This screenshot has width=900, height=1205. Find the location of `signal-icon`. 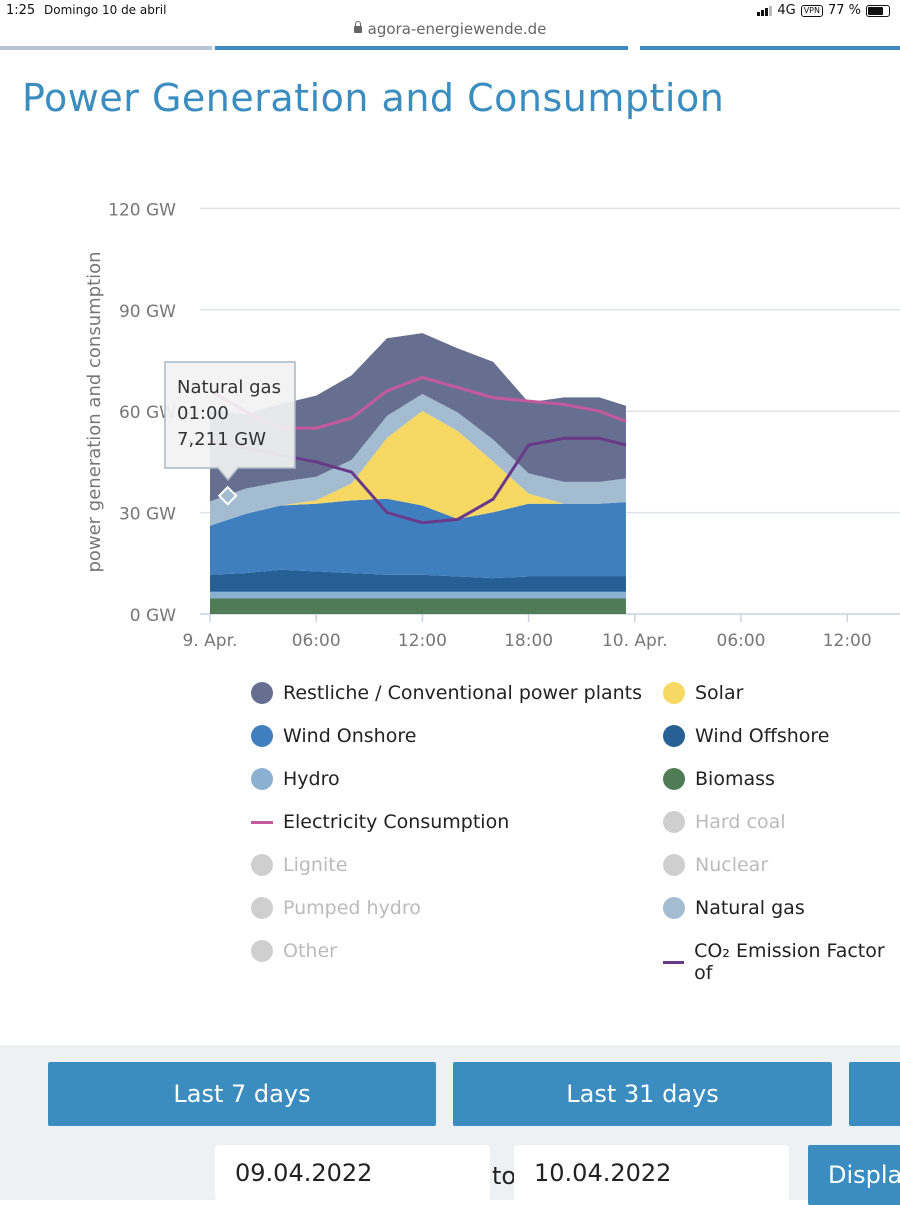

signal-icon is located at coordinates (765, 10).